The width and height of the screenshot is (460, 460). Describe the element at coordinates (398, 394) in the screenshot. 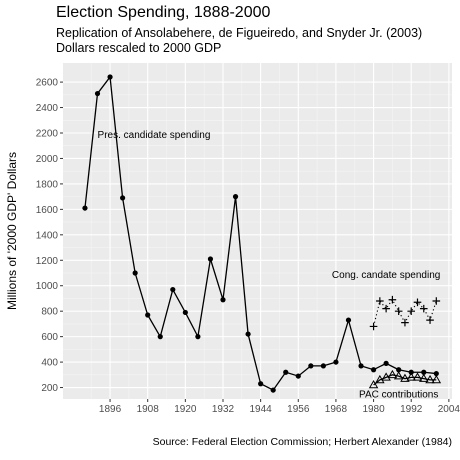

I see `annotation-3: PAC contributions` at that location.